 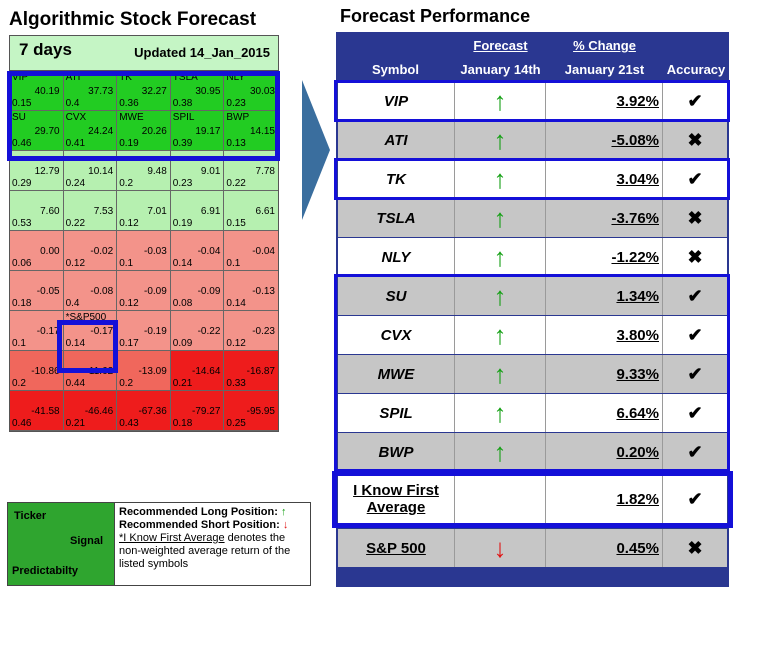 What do you see at coordinates (197, 131) in the screenshot?
I see `heatmap-cell: SPIL 19.17 0.39` at bounding box center [197, 131].